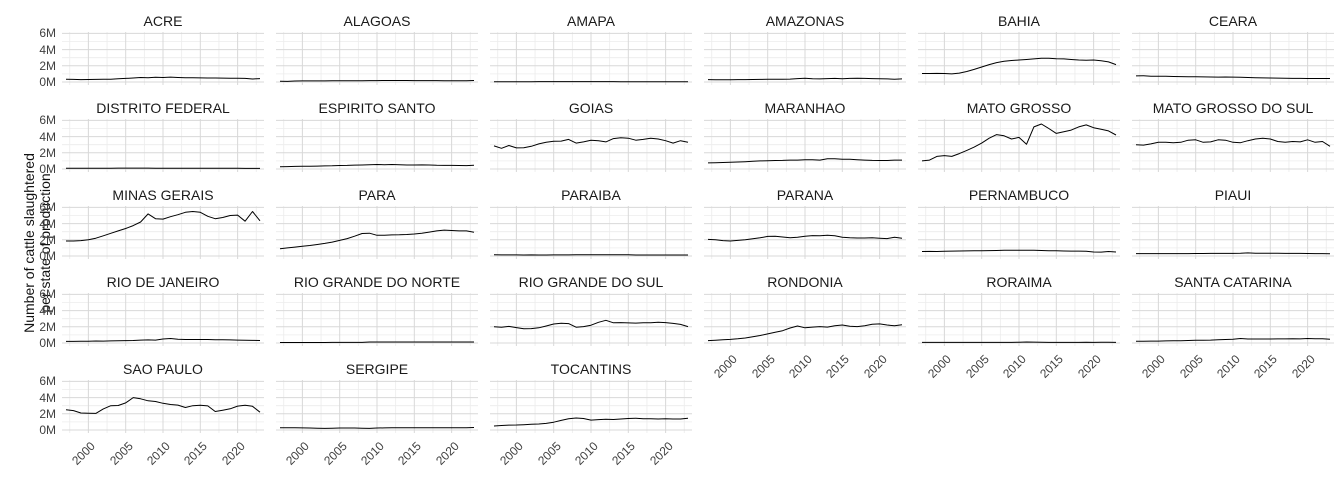 This screenshot has height=480, width=1344. What do you see at coordinates (163, 195) in the screenshot?
I see `facet-strip-title: MINAS GERAIS` at bounding box center [163, 195].